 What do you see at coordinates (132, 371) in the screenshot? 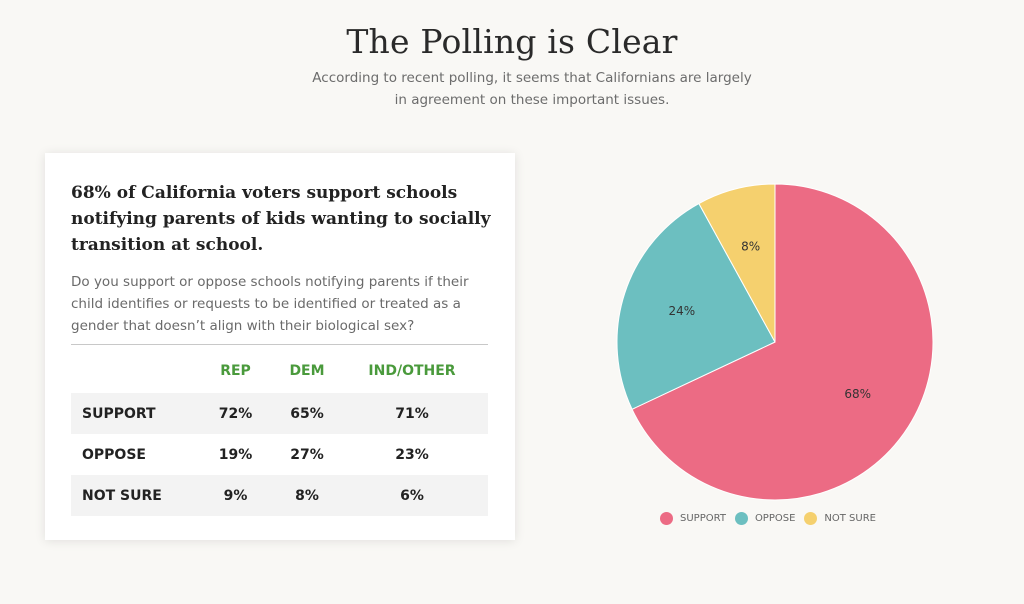
I see `table-header-blank` at bounding box center [132, 371].